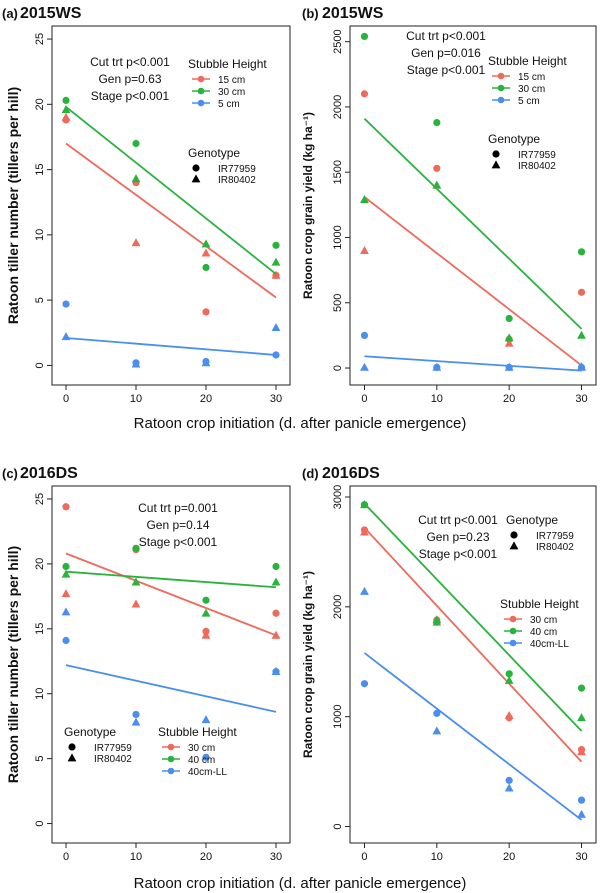 This screenshot has width=600, height=893. Describe the element at coordinates (201, 748) in the screenshot. I see `legend-label: 30 cm` at that location.